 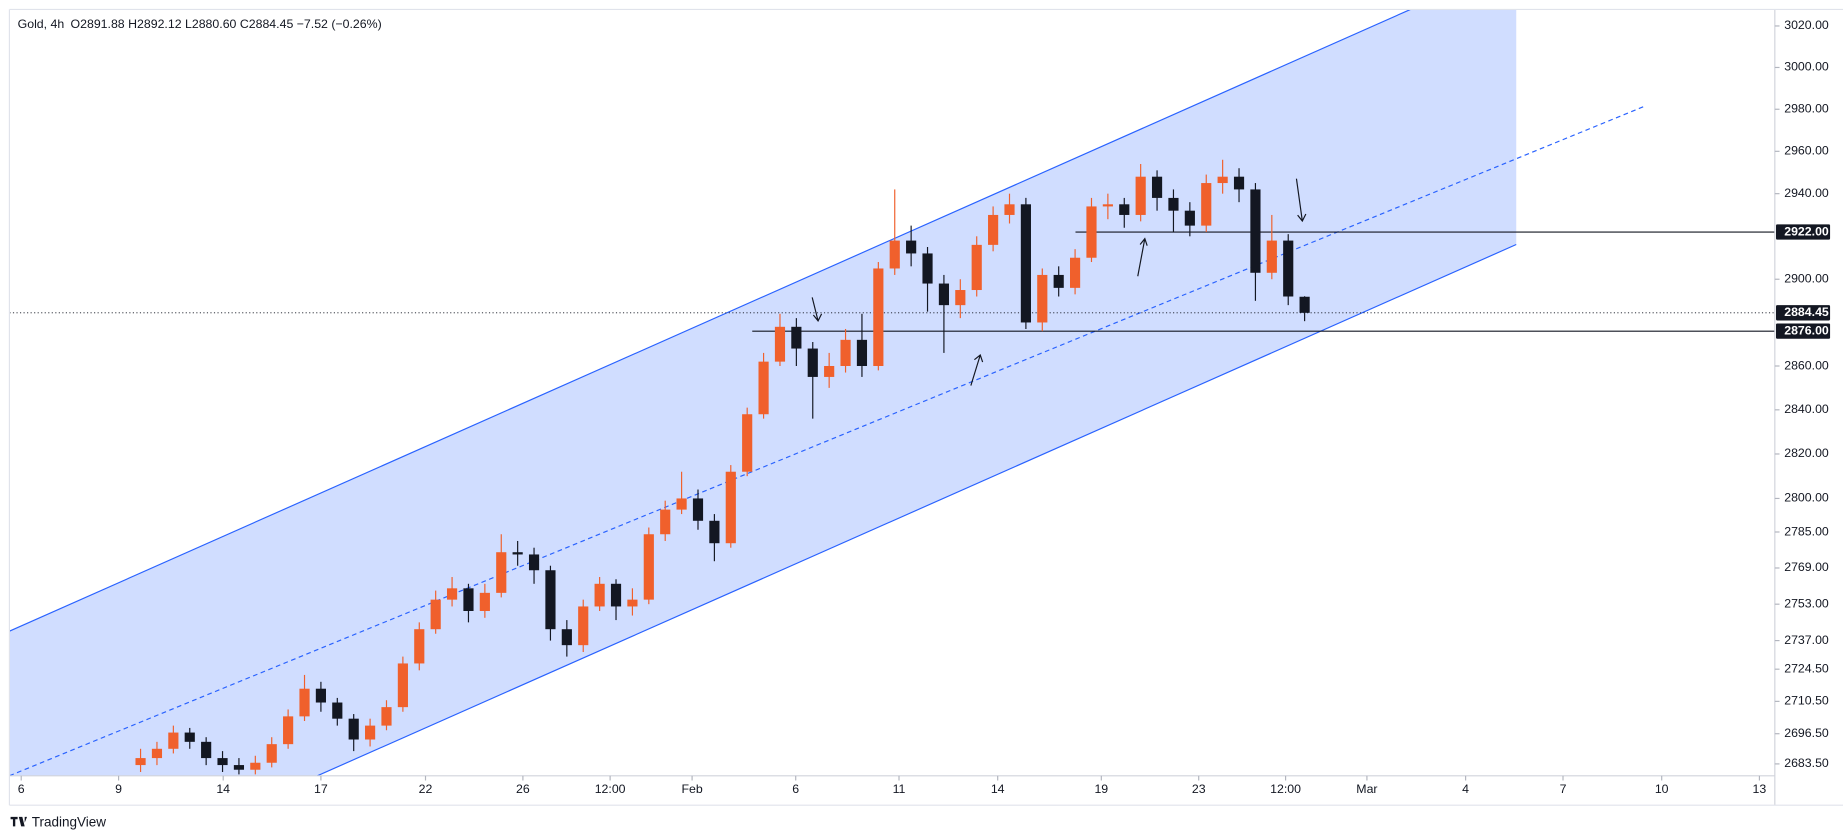 I want to click on x-tick-label: Feb, so click(x=691, y=789).